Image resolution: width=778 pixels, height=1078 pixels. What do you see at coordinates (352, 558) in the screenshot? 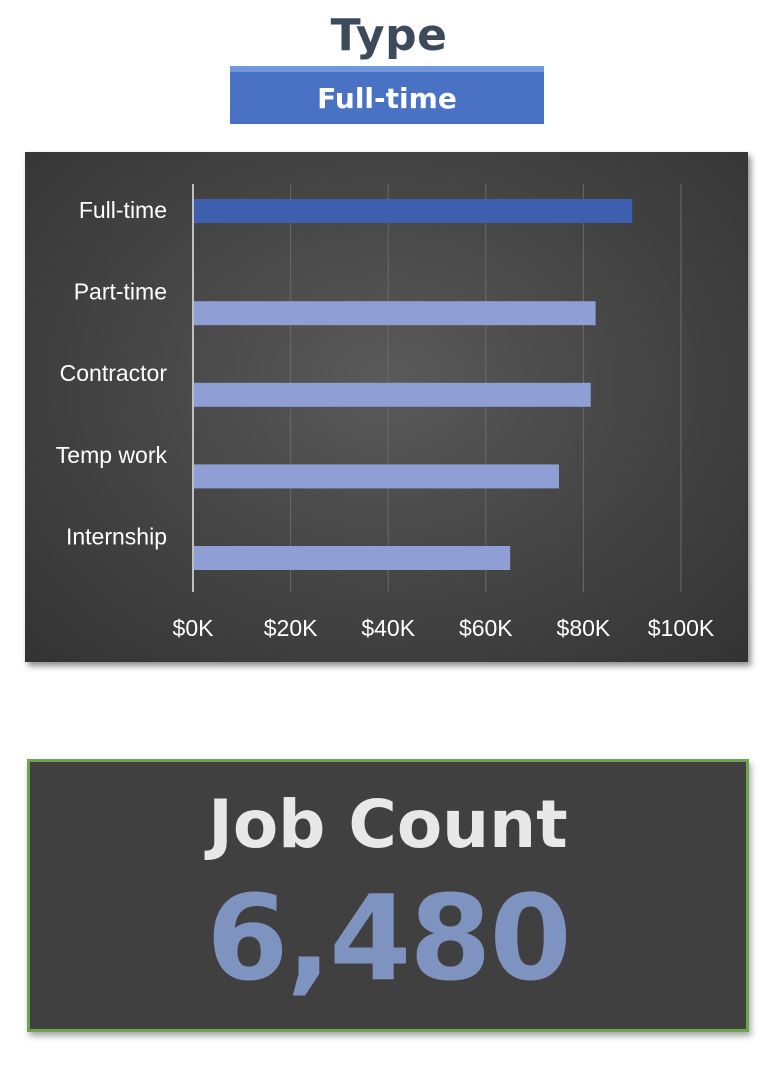
I see `bar-internship` at bounding box center [352, 558].